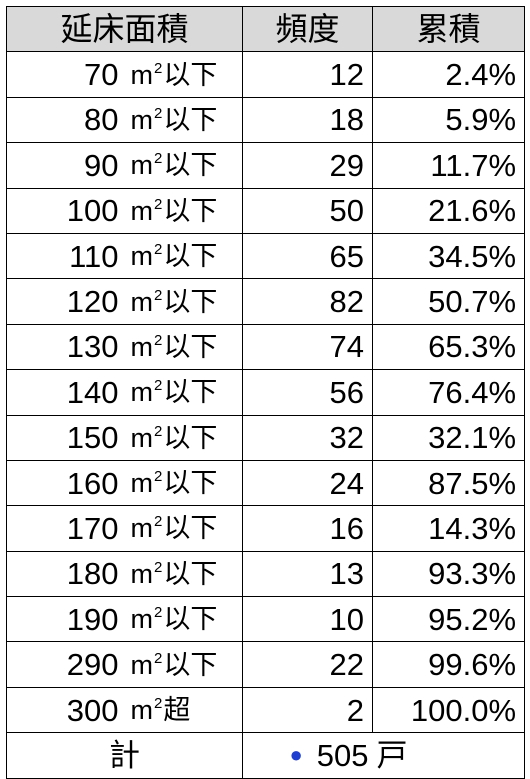 This screenshot has height=779, width=530. What do you see at coordinates (308, 29) in the screenshot?
I see `header-frequency: 頻度` at bounding box center [308, 29].